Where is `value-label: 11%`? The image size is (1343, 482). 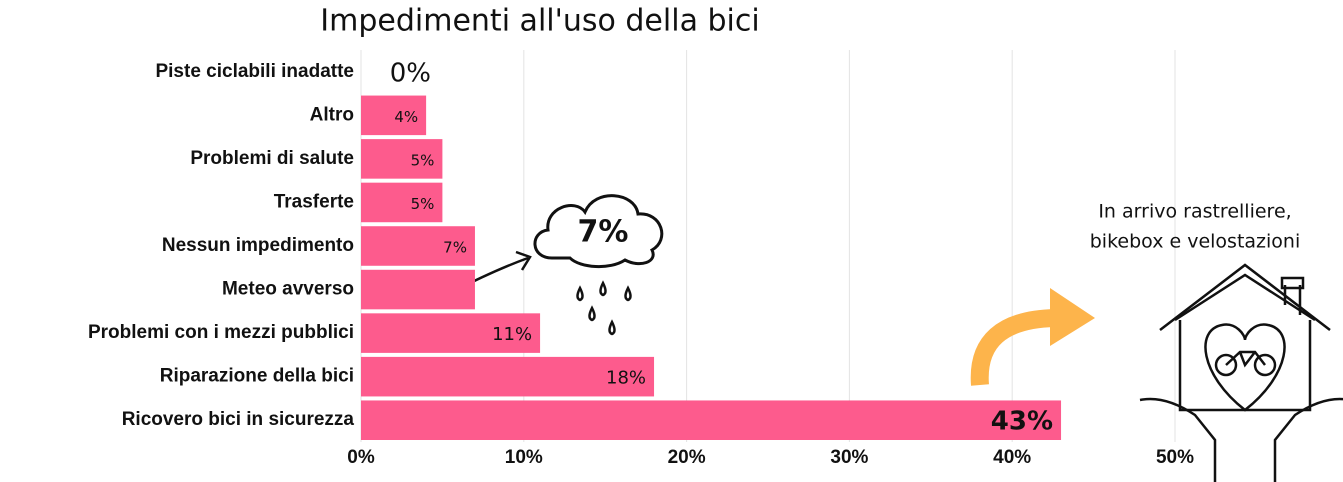
value-label: 11% is located at coordinates (512, 334).